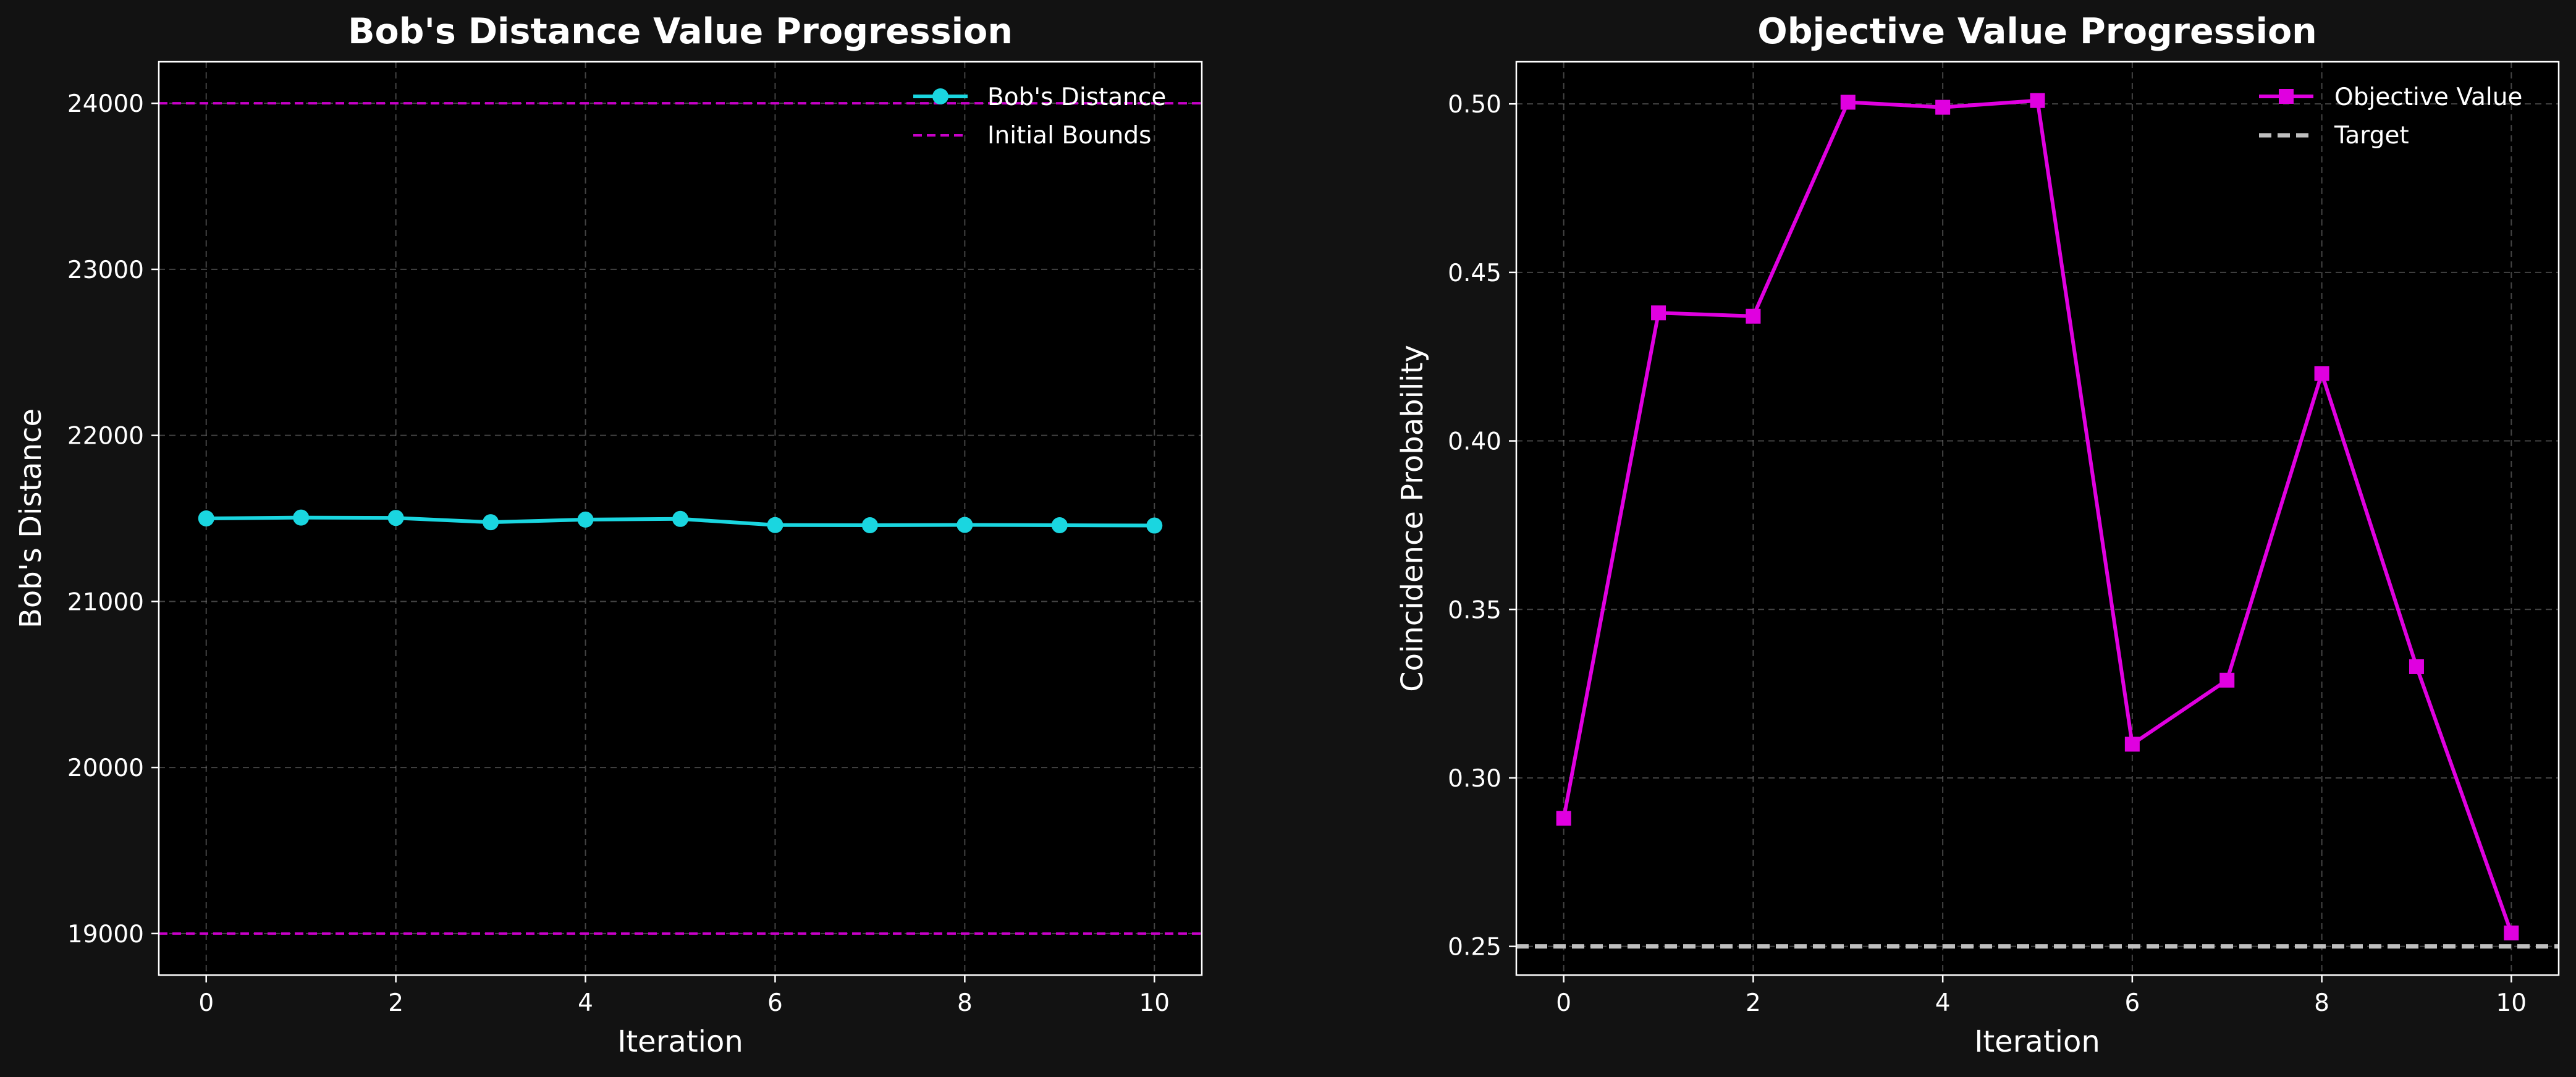 Image resolution: width=2576 pixels, height=1077 pixels. I want to click on legend: Objective Value Target, so click(2390, 117).